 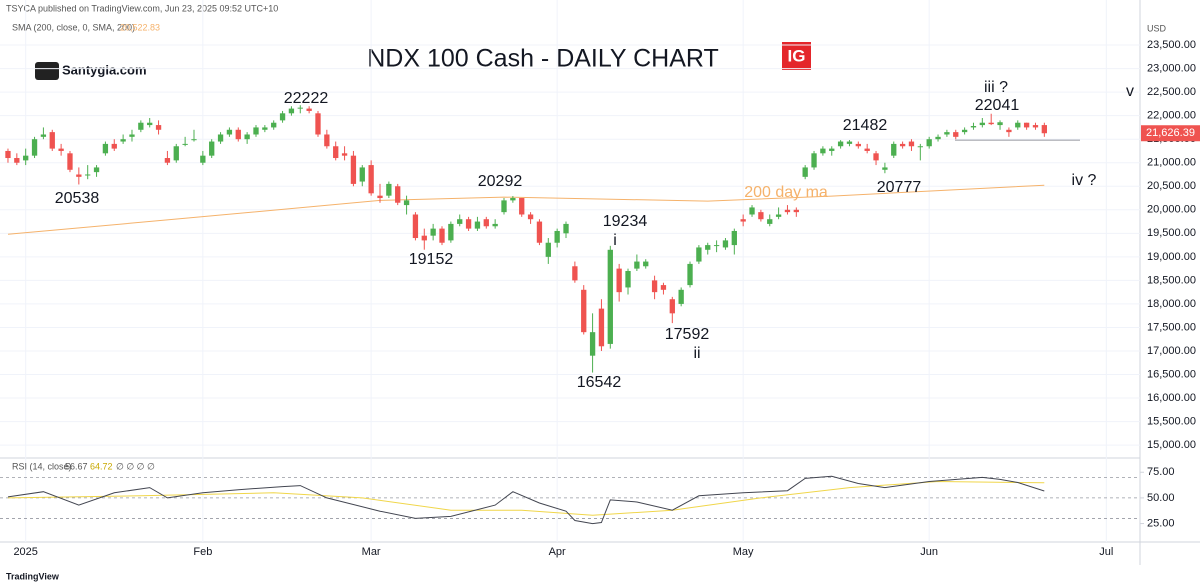 I want to click on annotation: i, so click(x=615, y=240).